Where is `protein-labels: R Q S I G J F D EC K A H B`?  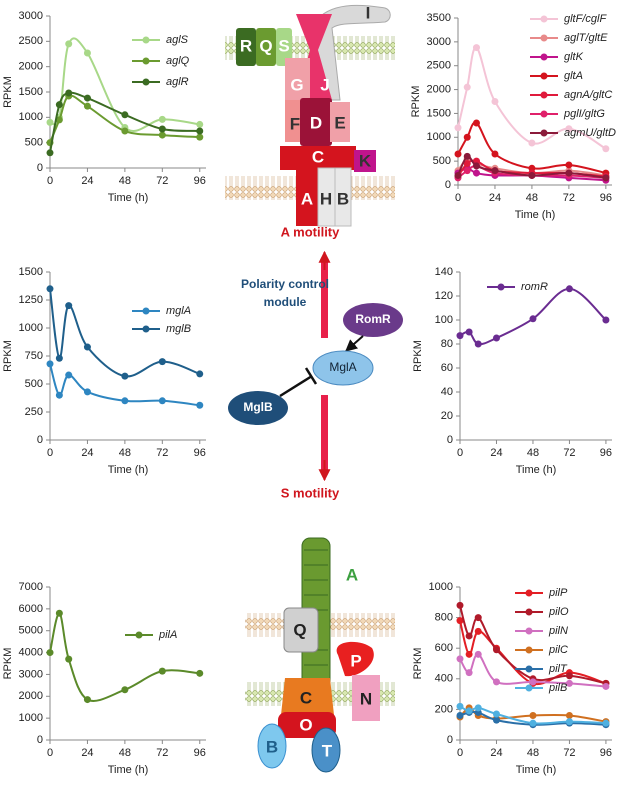 protein-labels: R Q S I G J F D EC K A H B is located at coordinates (306, 105).